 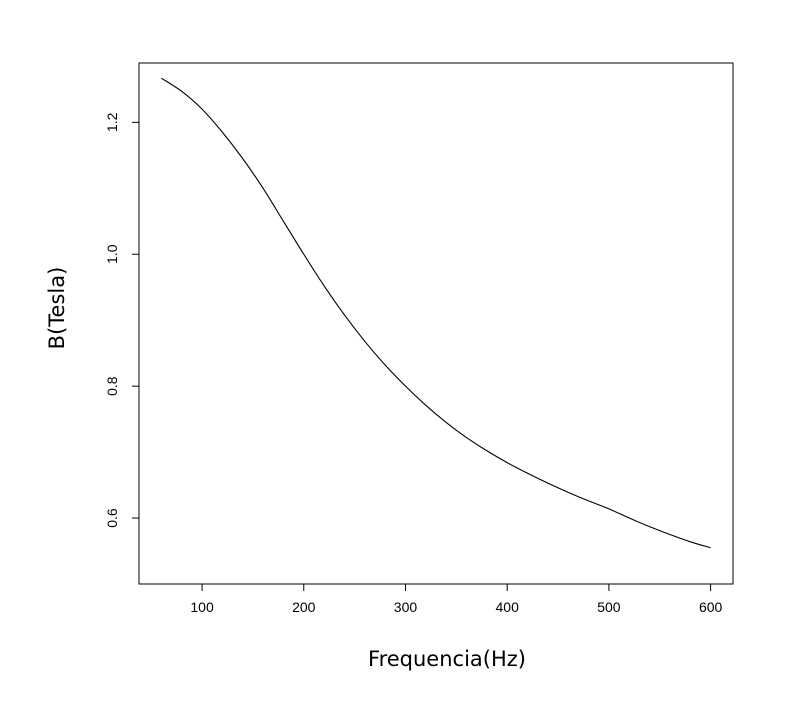 What do you see at coordinates (304, 607) in the screenshot?
I see `x-tick-label: 200` at bounding box center [304, 607].